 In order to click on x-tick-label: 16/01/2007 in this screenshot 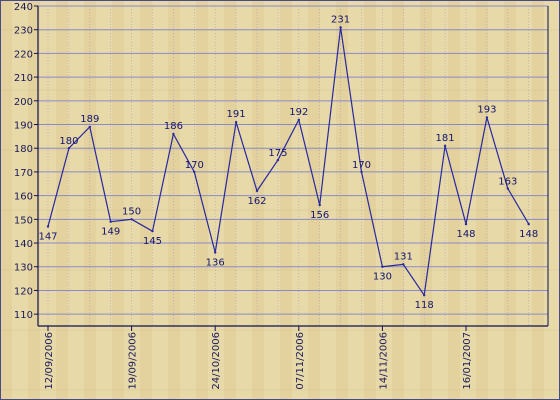, I will do `click(467, 361)`.